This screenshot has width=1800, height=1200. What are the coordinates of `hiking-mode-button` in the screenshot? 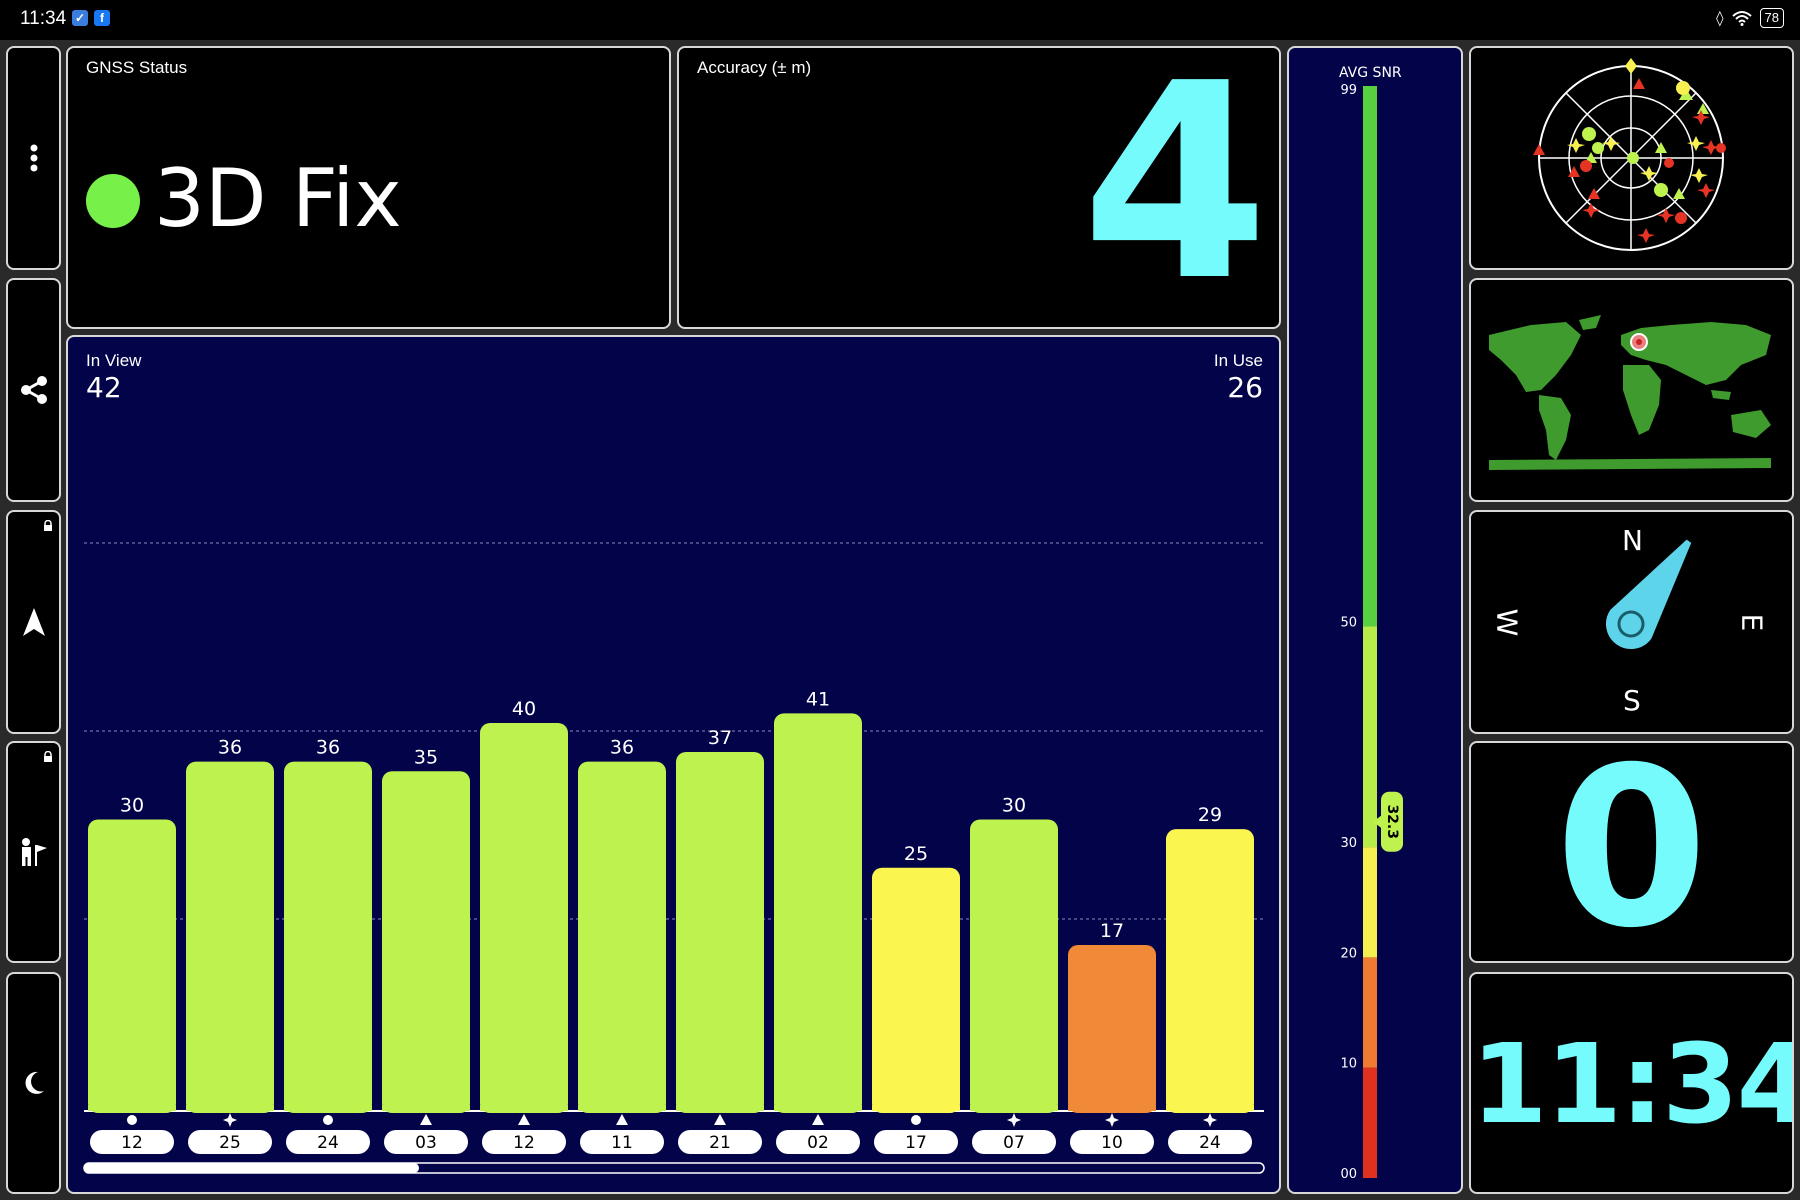 It's located at (33, 852).